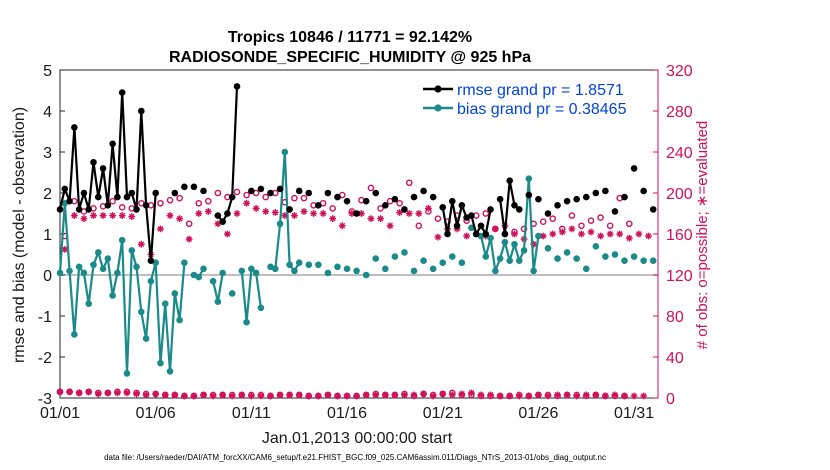 This screenshot has width=830, height=470. What do you see at coordinates (218, 287) in the screenshot?
I see `bias-line` at bounding box center [218, 287].